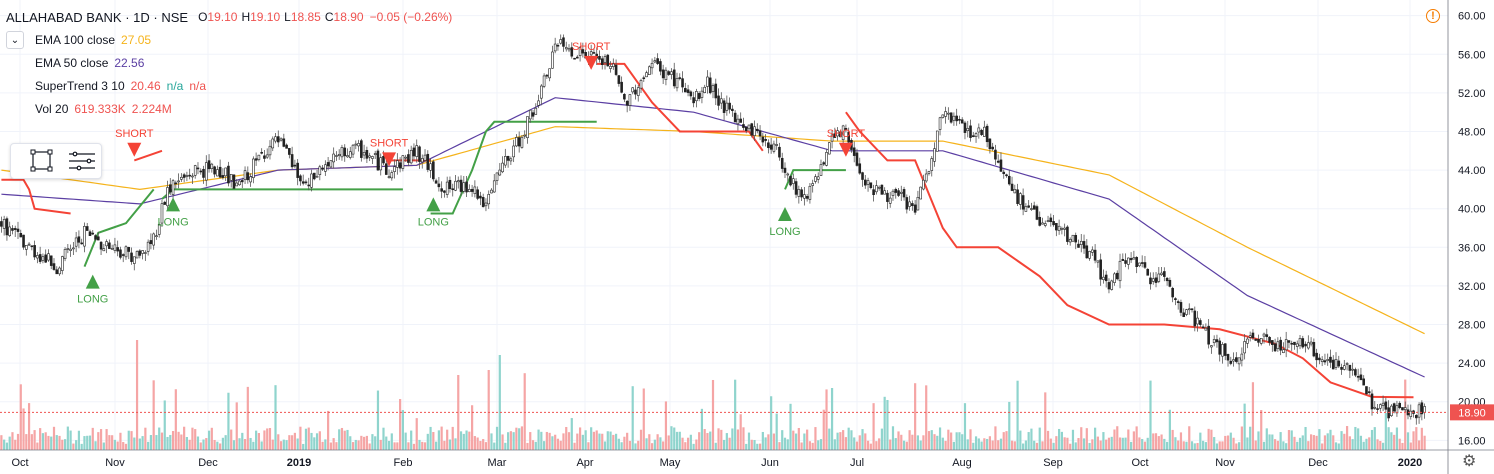  What do you see at coordinates (97, 17) in the screenshot?
I see `symbol-title: ALLAHABAD BANK · 1D · NSE` at bounding box center [97, 17].